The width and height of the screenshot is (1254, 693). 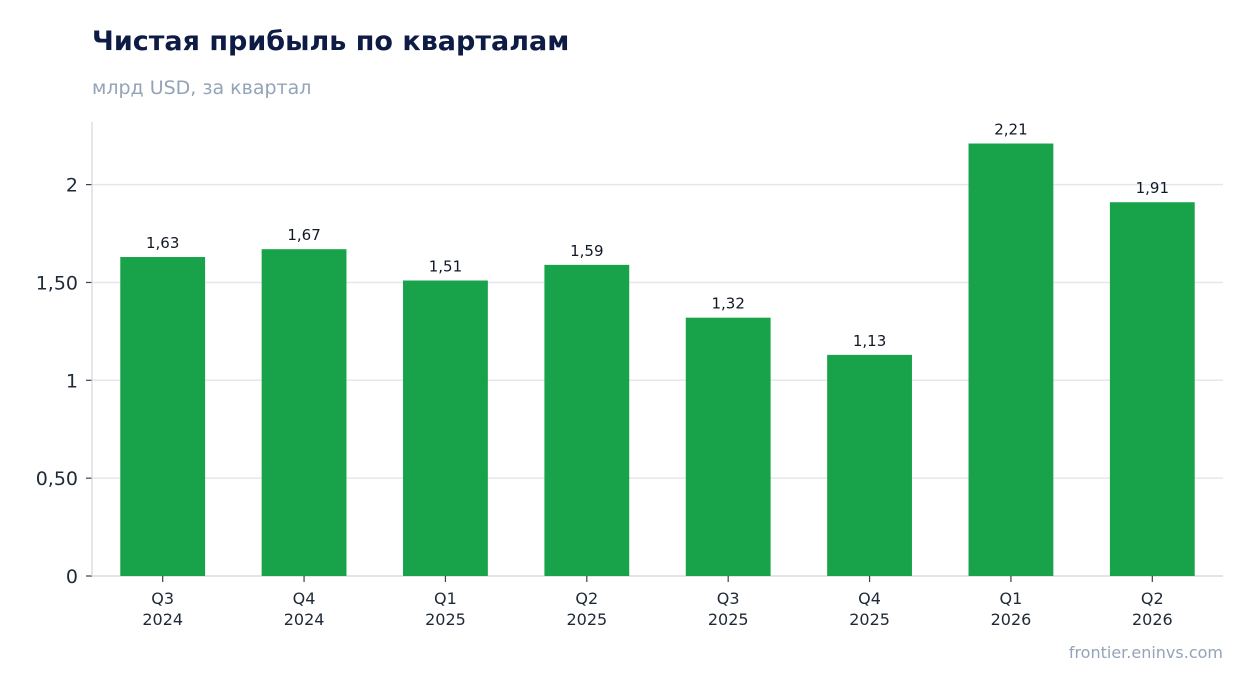 What do you see at coordinates (162, 243) in the screenshot?
I see `data-label: 1,63` at bounding box center [162, 243].